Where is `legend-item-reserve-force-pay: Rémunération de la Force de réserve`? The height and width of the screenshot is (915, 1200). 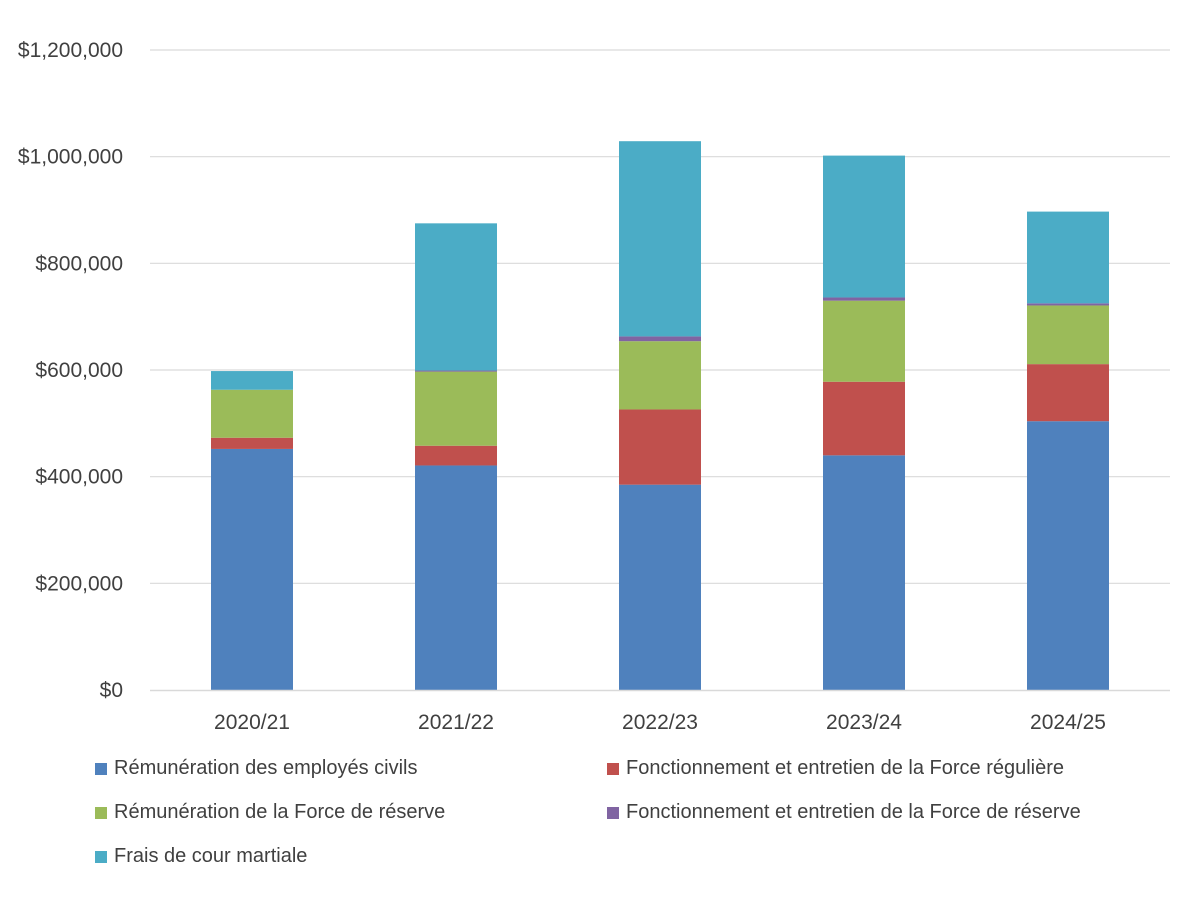 legend-item-reserve-force-pay: Rémunération de la Force de réserve is located at coordinates (270, 812).